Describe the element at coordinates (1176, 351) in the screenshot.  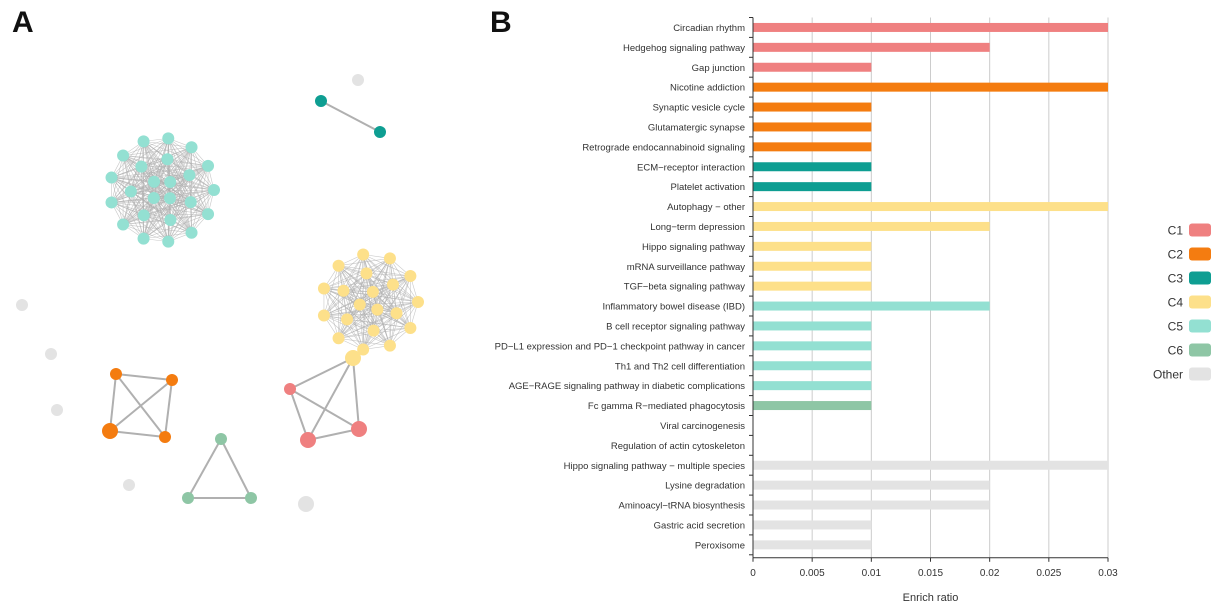
I see `legend-label: C6` at that location.